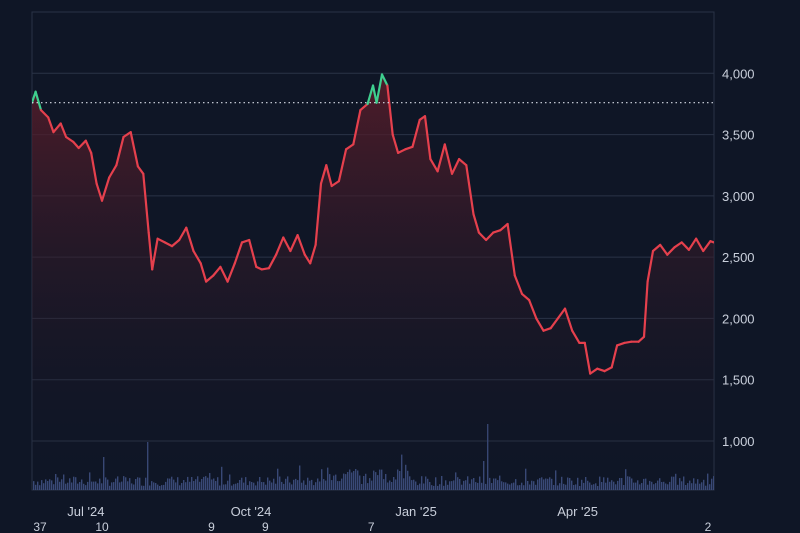 The image size is (800, 533). What do you see at coordinates (40, 526) in the screenshot?
I see `x-sub-label: 37` at bounding box center [40, 526].